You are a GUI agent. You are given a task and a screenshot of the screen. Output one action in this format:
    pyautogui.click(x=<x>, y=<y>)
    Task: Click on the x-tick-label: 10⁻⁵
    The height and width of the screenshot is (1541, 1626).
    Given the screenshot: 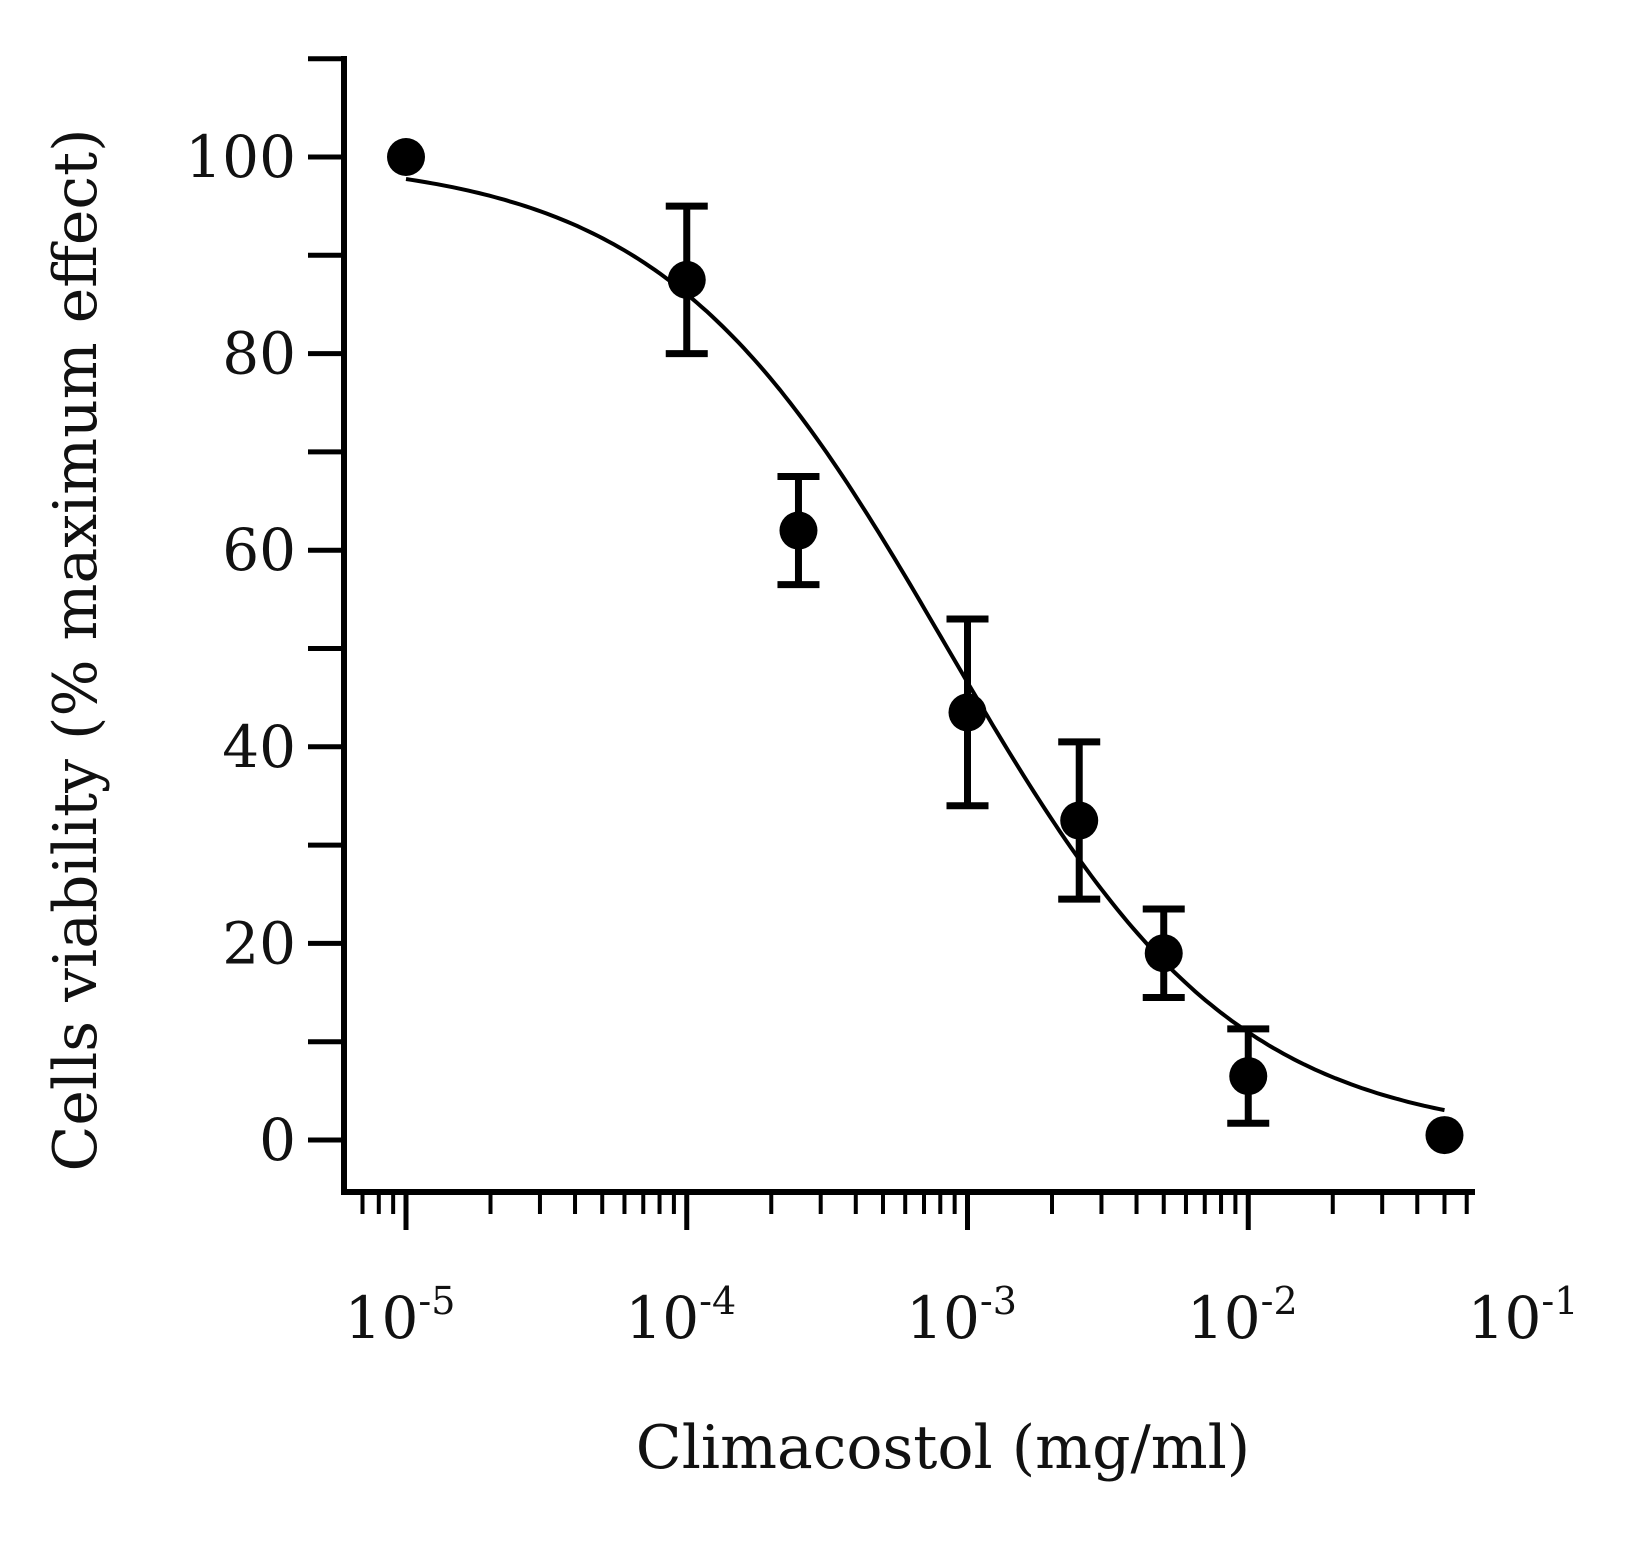 What is the action you would take?
    pyautogui.click(x=400, y=1315)
    